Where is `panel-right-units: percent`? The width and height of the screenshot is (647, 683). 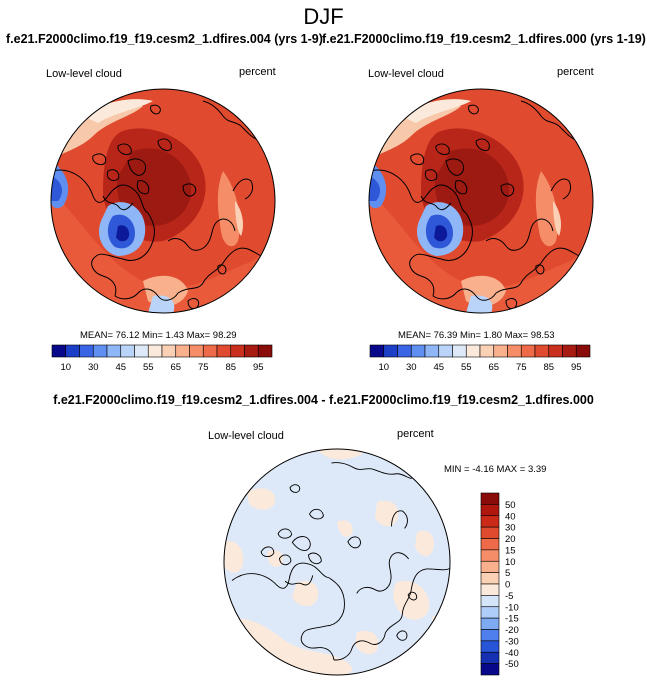 panel-right-units: percent is located at coordinates (575, 72).